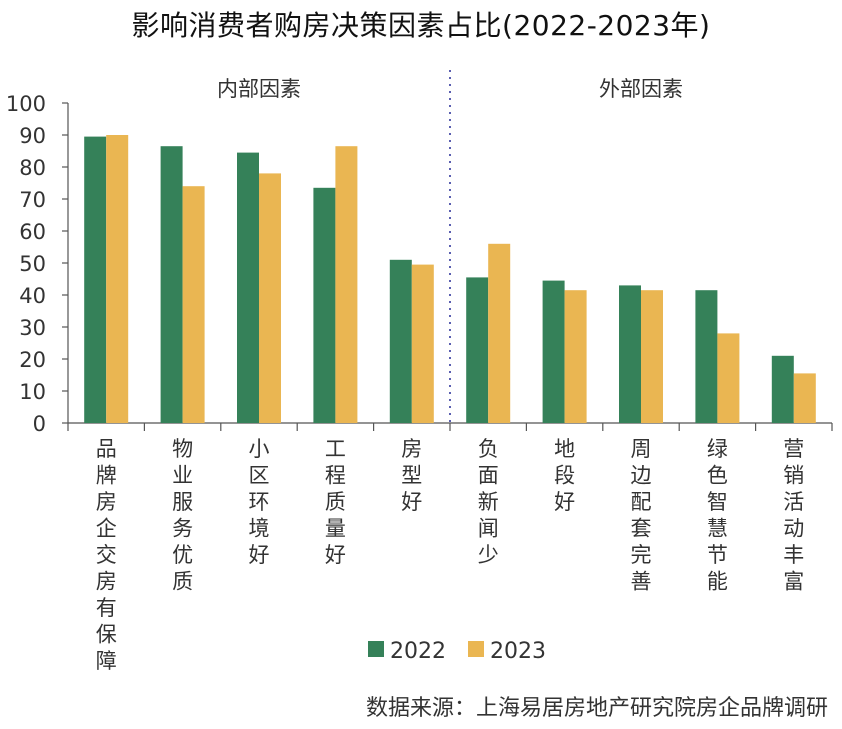 The height and width of the screenshot is (729, 842). Describe the element at coordinates (335, 502) in the screenshot. I see `category-label: 工程质量好` at that location.